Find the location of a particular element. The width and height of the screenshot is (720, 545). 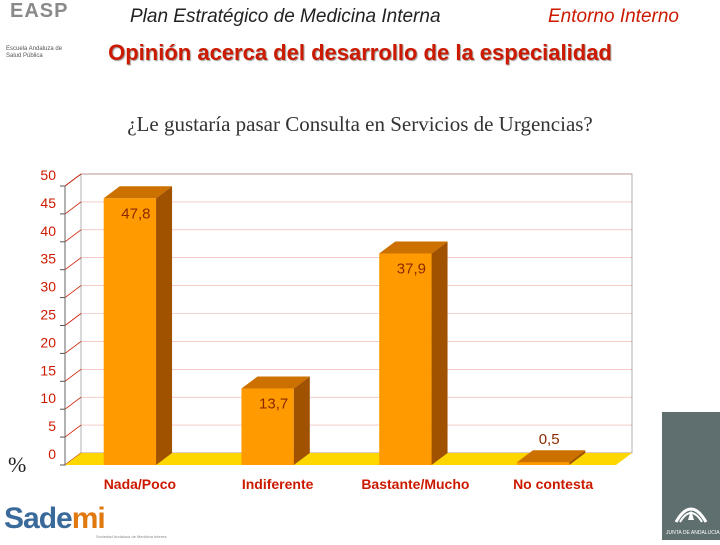

x-tick-label: No contesta is located at coordinates (553, 484).